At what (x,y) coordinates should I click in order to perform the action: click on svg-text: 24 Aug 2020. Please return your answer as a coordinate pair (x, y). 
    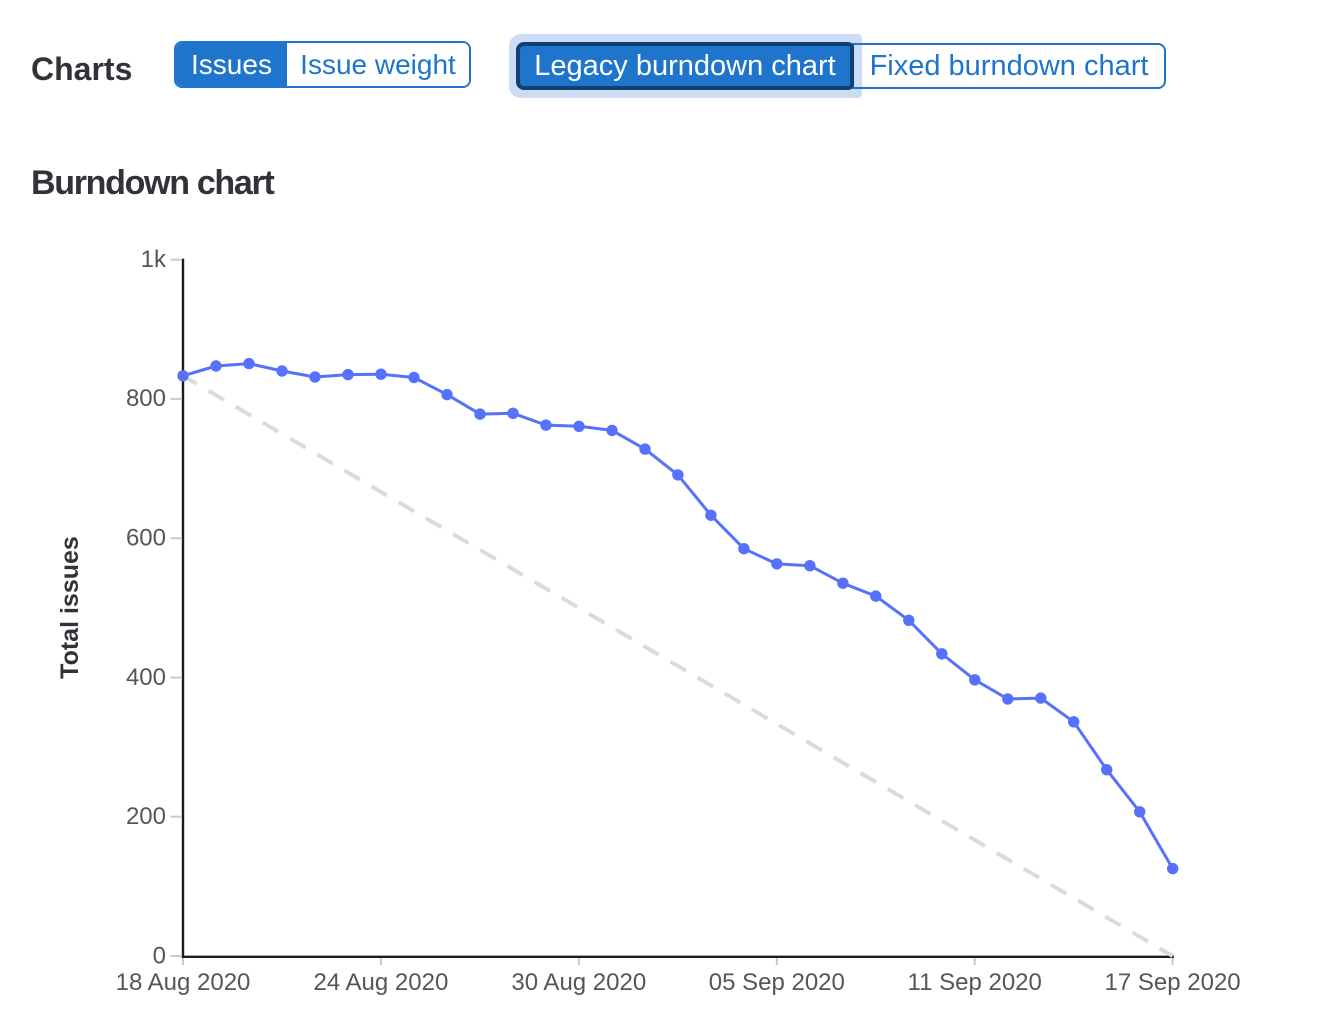
    Looking at the image, I should click on (380, 982).